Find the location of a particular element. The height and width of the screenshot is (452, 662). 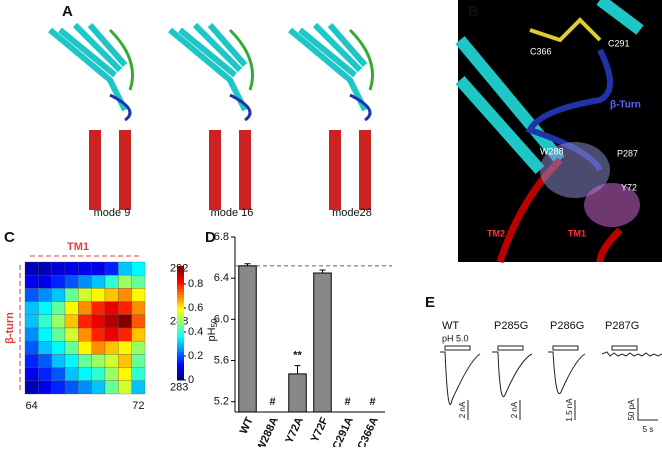

y-axis-title: pH50 is located at coordinates (212, 330).